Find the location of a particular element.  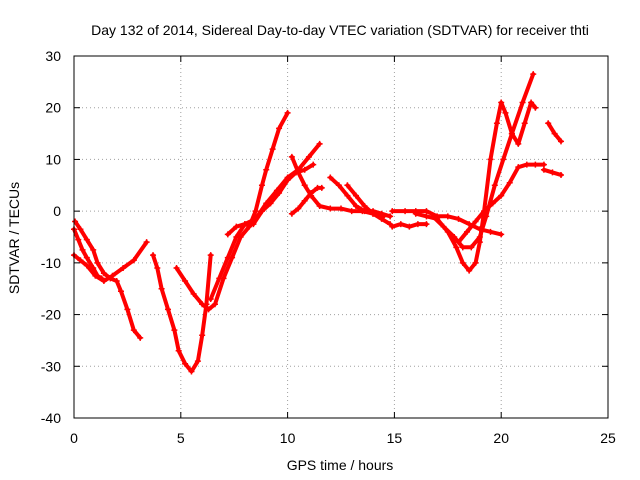

x-tick-label: 25 is located at coordinates (608, 438).